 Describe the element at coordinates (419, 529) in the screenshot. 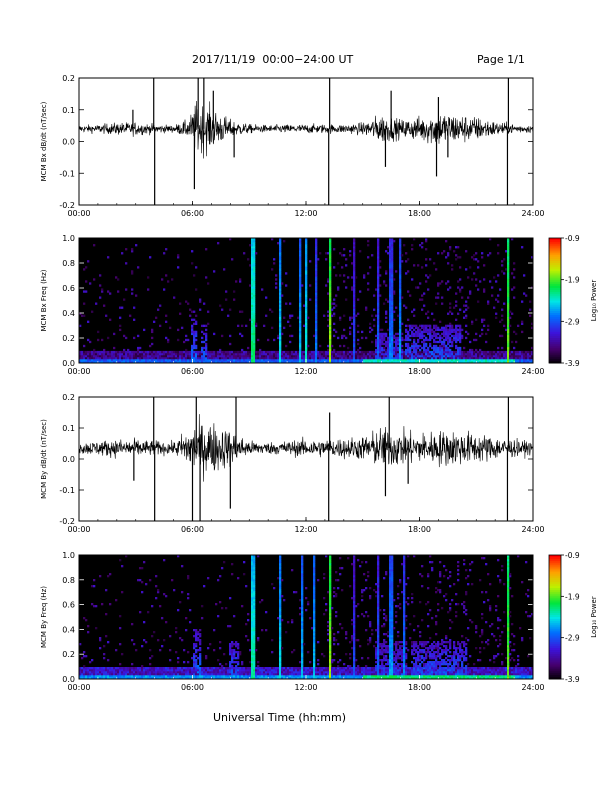

I see `x-tick-label: 18:00` at that location.